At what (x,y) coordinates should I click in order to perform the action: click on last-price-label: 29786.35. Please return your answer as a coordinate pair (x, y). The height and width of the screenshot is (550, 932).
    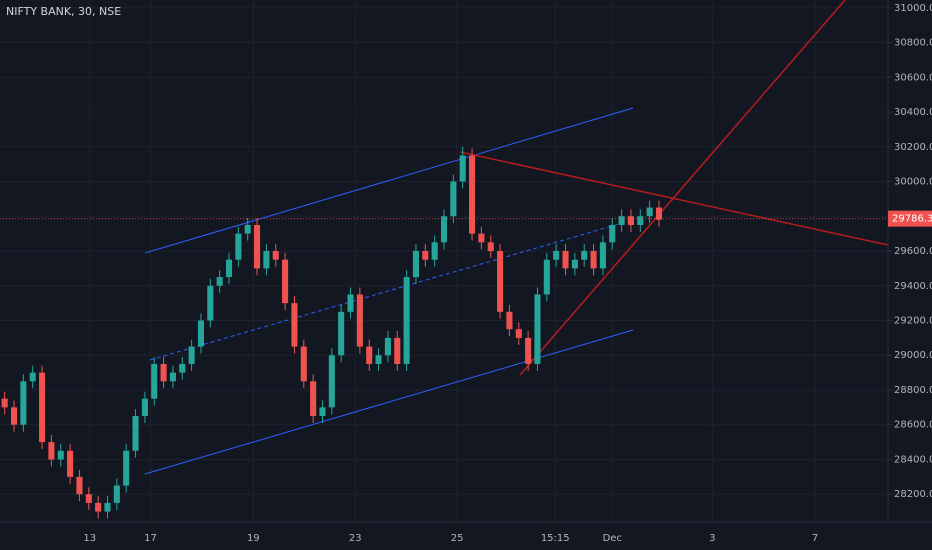
    Looking at the image, I should click on (912, 219).